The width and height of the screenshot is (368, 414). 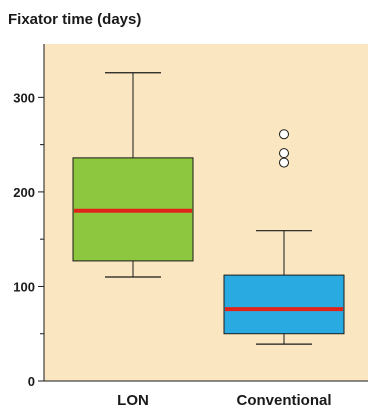 I want to click on y-tick-label: 100, so click(x=24, y=286).